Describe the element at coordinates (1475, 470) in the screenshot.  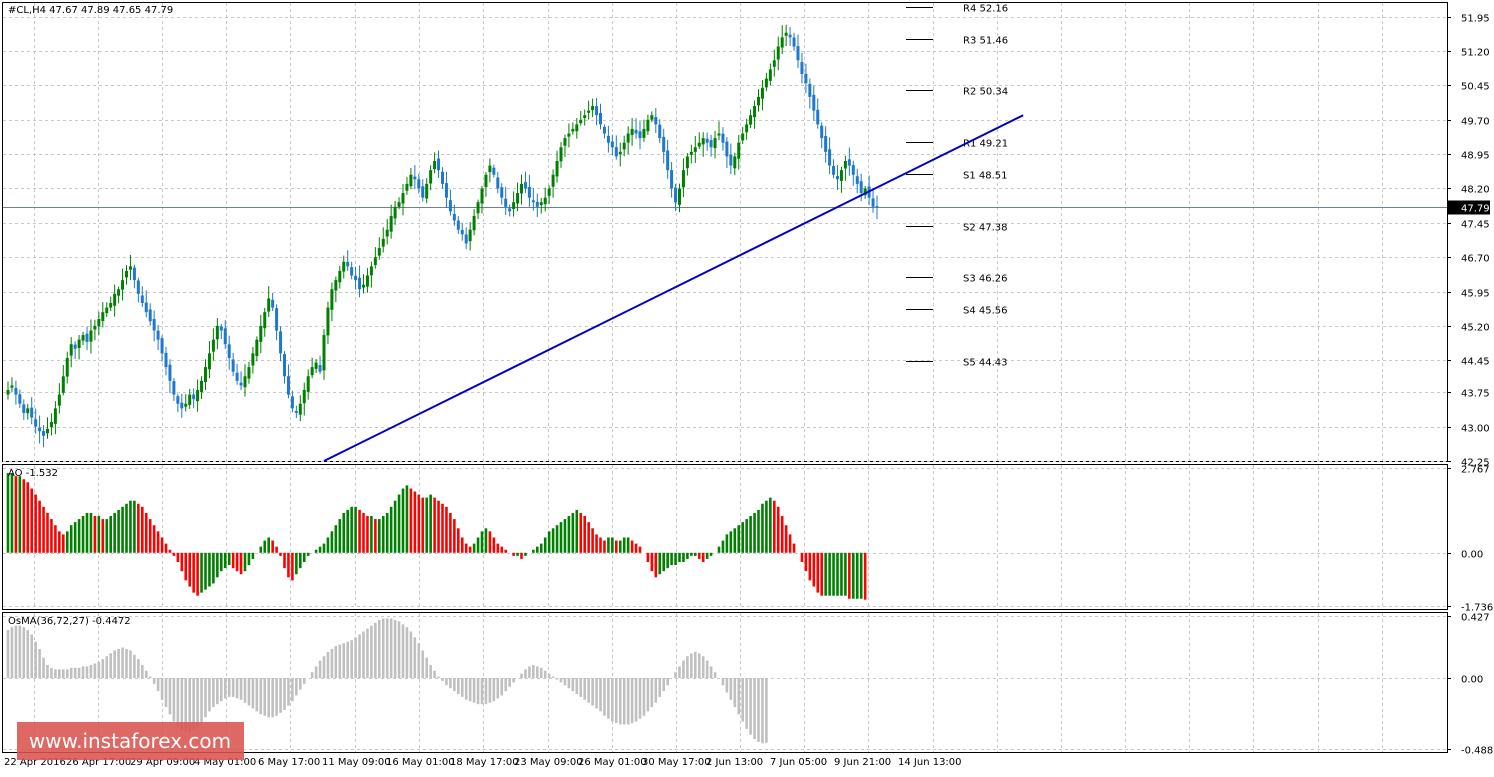
I see `indicator-axis-label: 2.767` at that location.